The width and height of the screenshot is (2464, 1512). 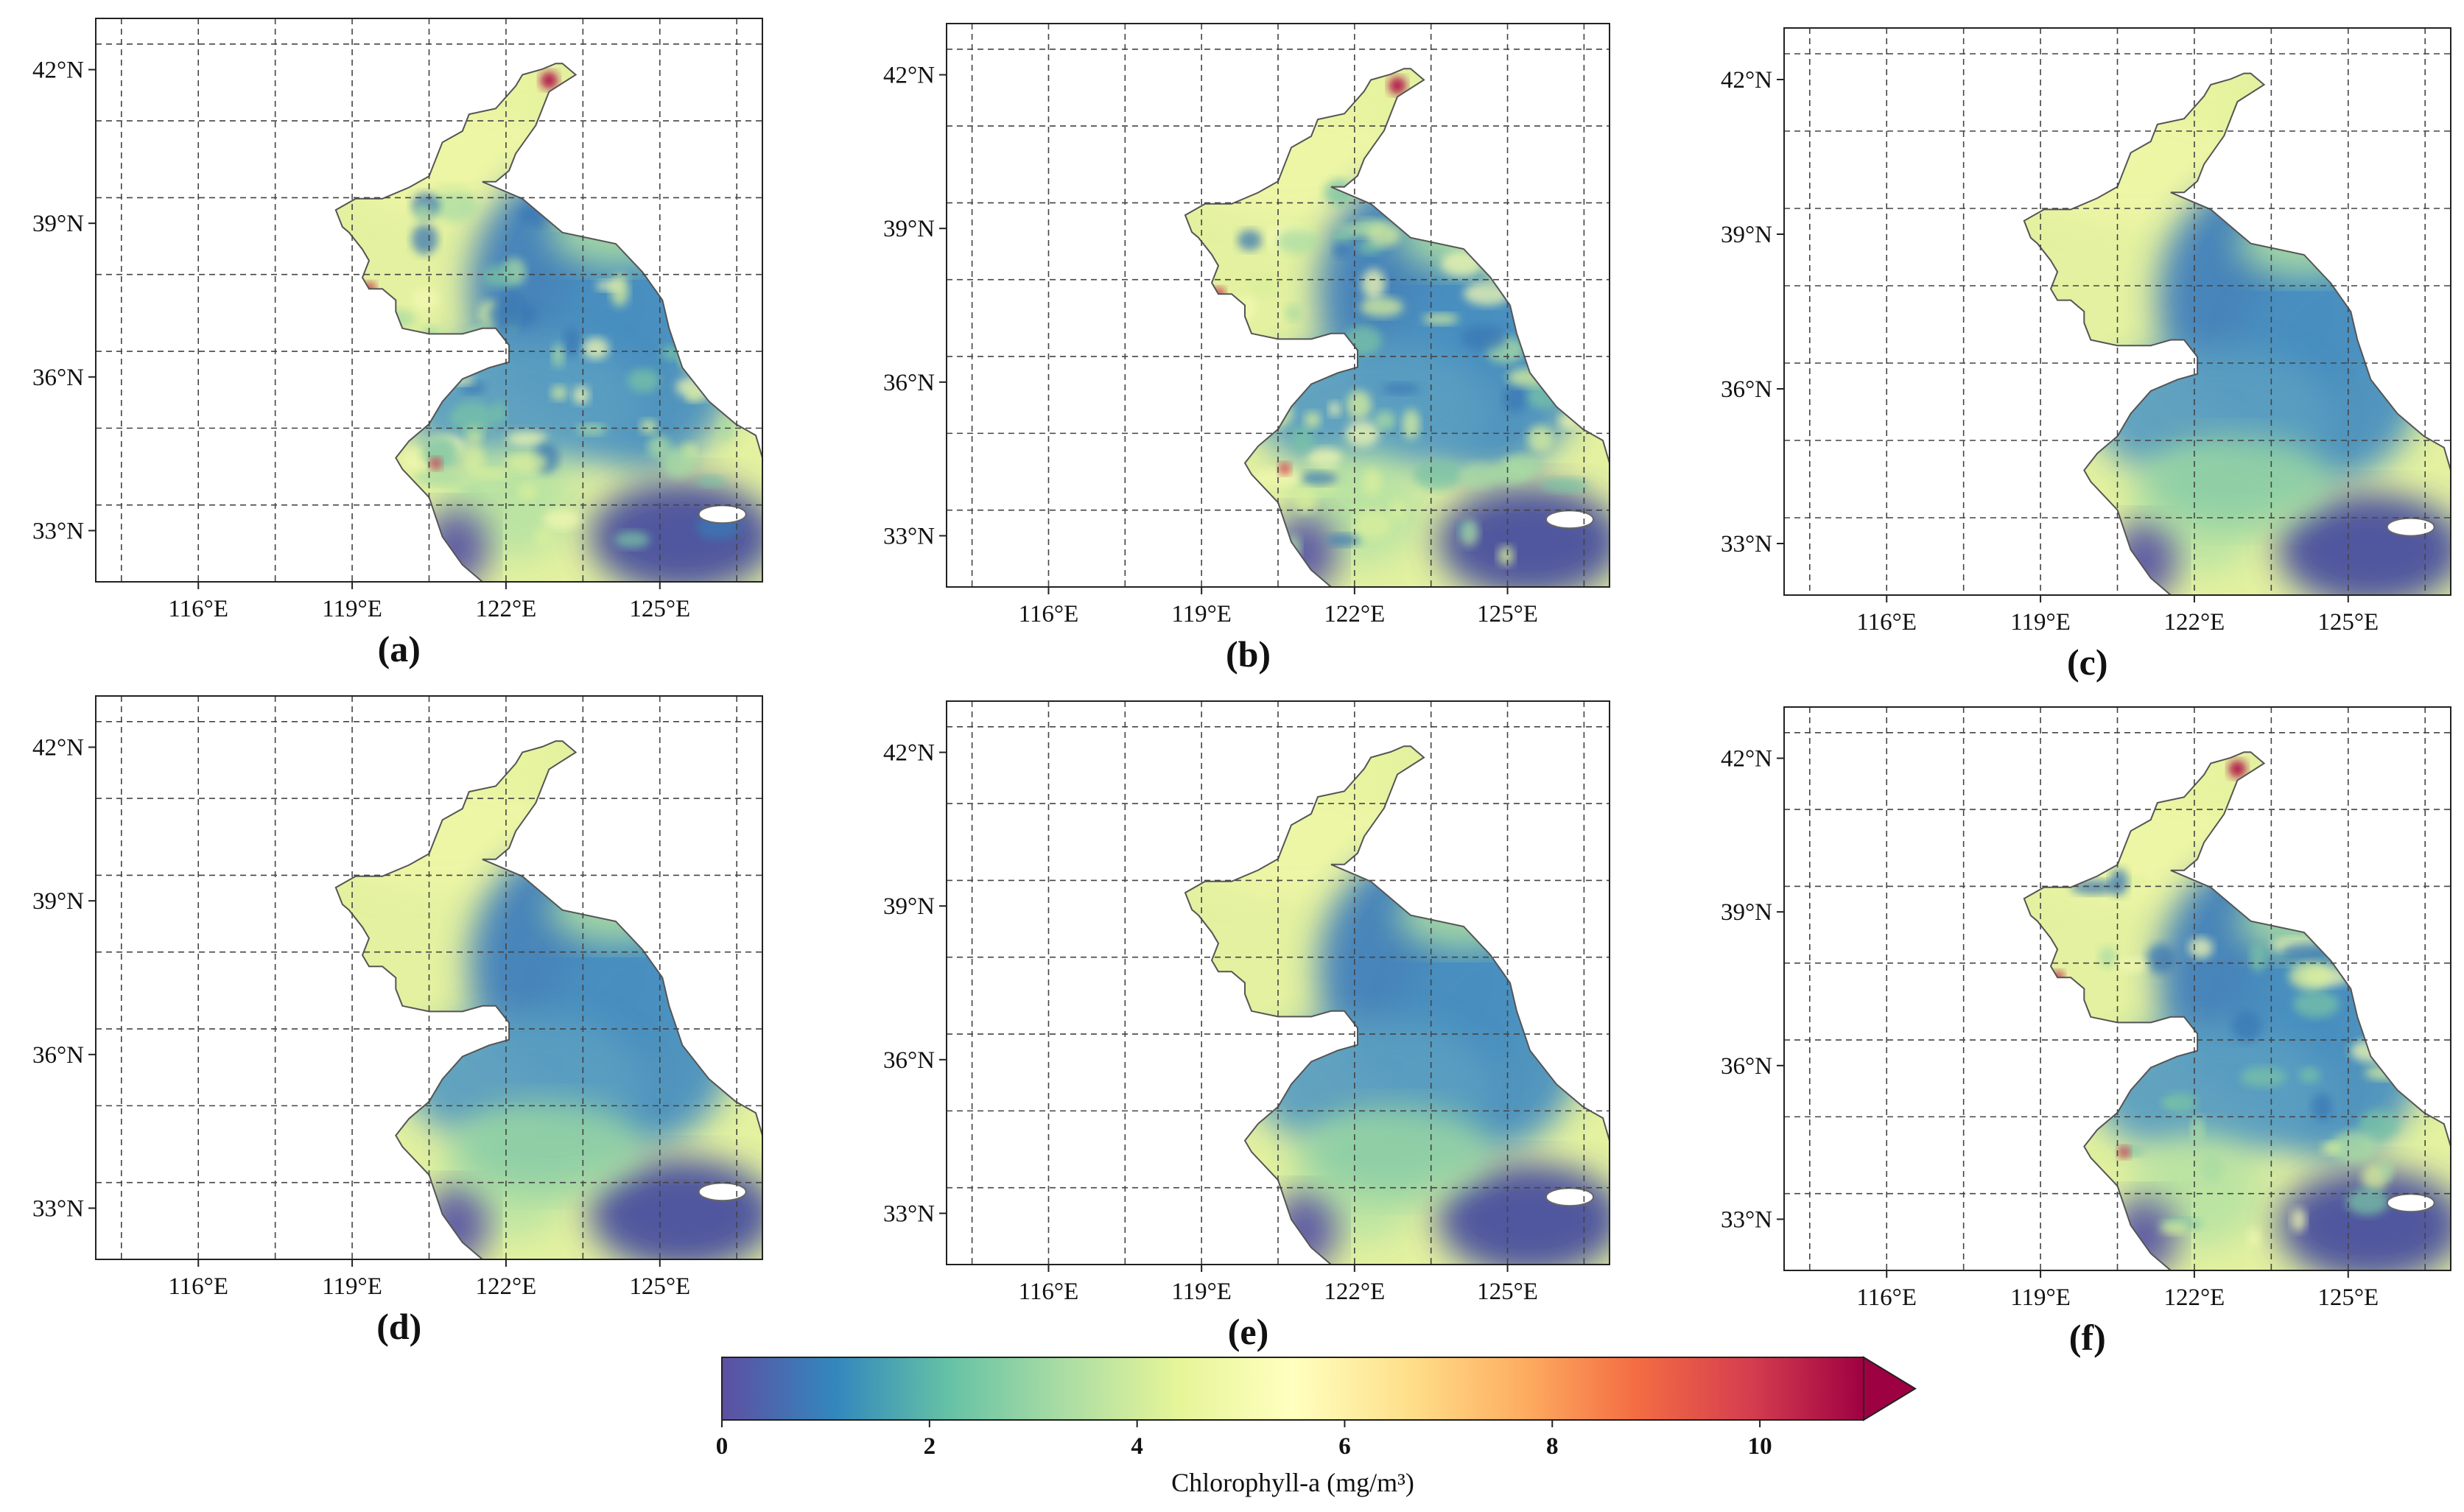 I want to click on colorbar: 0 2 4 6 8 10 Chlorophyll-a (mg/m³), so click(x=1316, y=1426).